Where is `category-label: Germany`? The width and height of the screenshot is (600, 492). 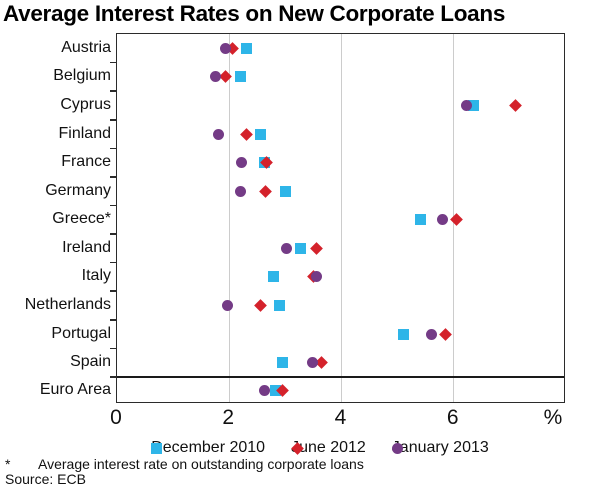 category-label: Germany is located at coordinates (78, 190).